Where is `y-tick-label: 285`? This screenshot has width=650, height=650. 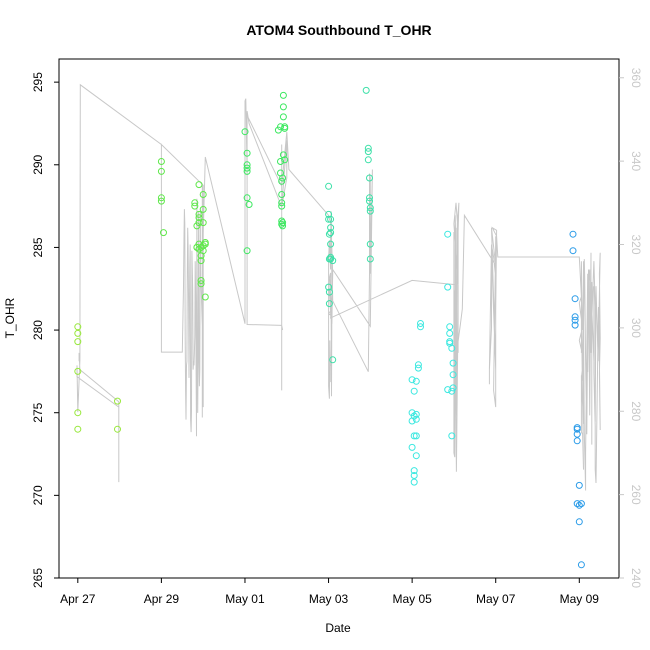 y-tick-label: 285 is located at coordinates (38, 247).